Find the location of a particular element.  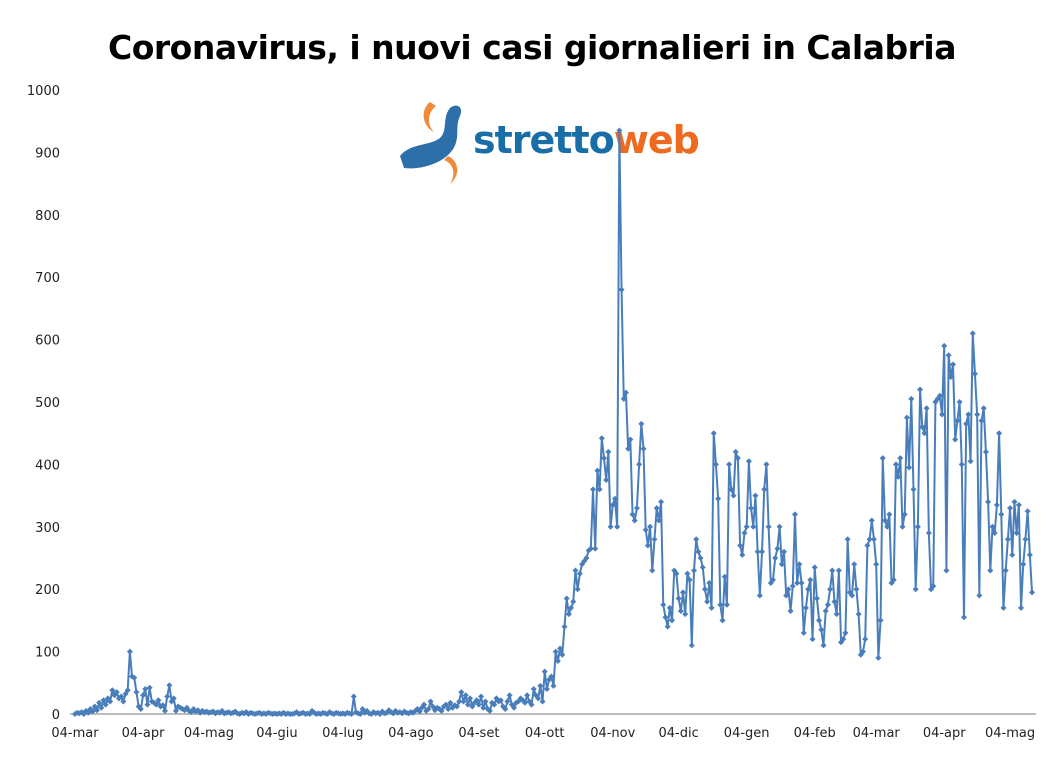

x-tick-label: 04-gen is located at coordinates (747, 733).